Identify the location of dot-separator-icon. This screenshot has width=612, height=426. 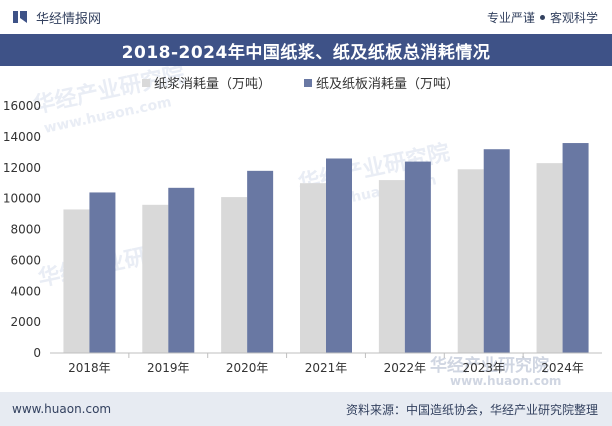
(542, 17).